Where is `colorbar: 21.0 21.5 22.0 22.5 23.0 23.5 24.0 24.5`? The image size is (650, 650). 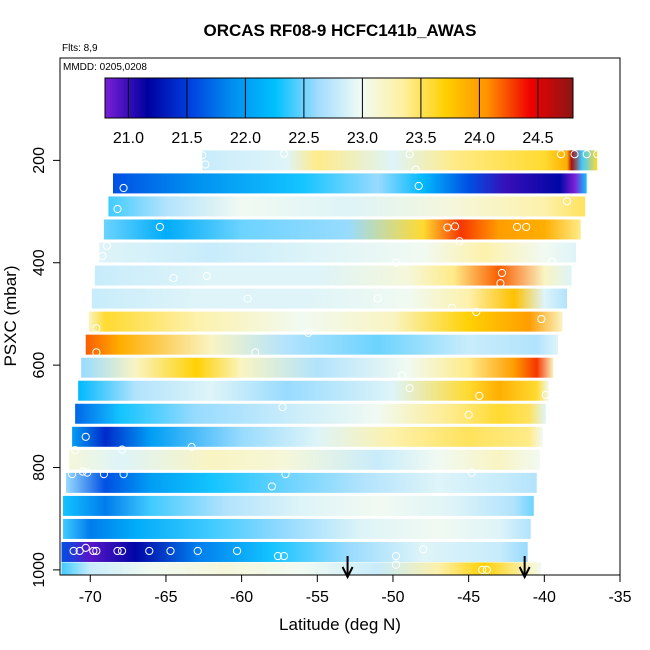 colorbar: 21.0 21.5 22.0 22.5 23.0 23.5 24.0 24.5 is located at coordinates (339, 112).